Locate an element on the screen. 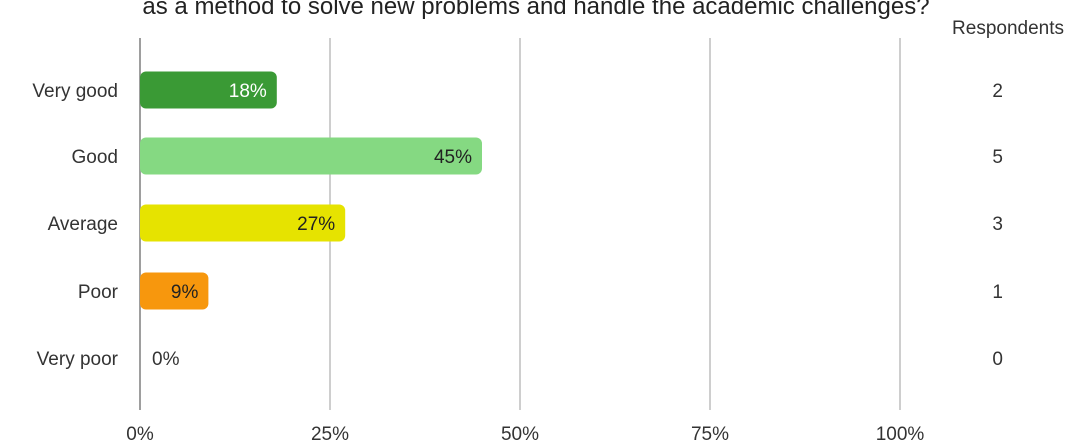 This screenshot has width=1072, height=444. respondent-count: 2 is located at coordinates (997, 91).